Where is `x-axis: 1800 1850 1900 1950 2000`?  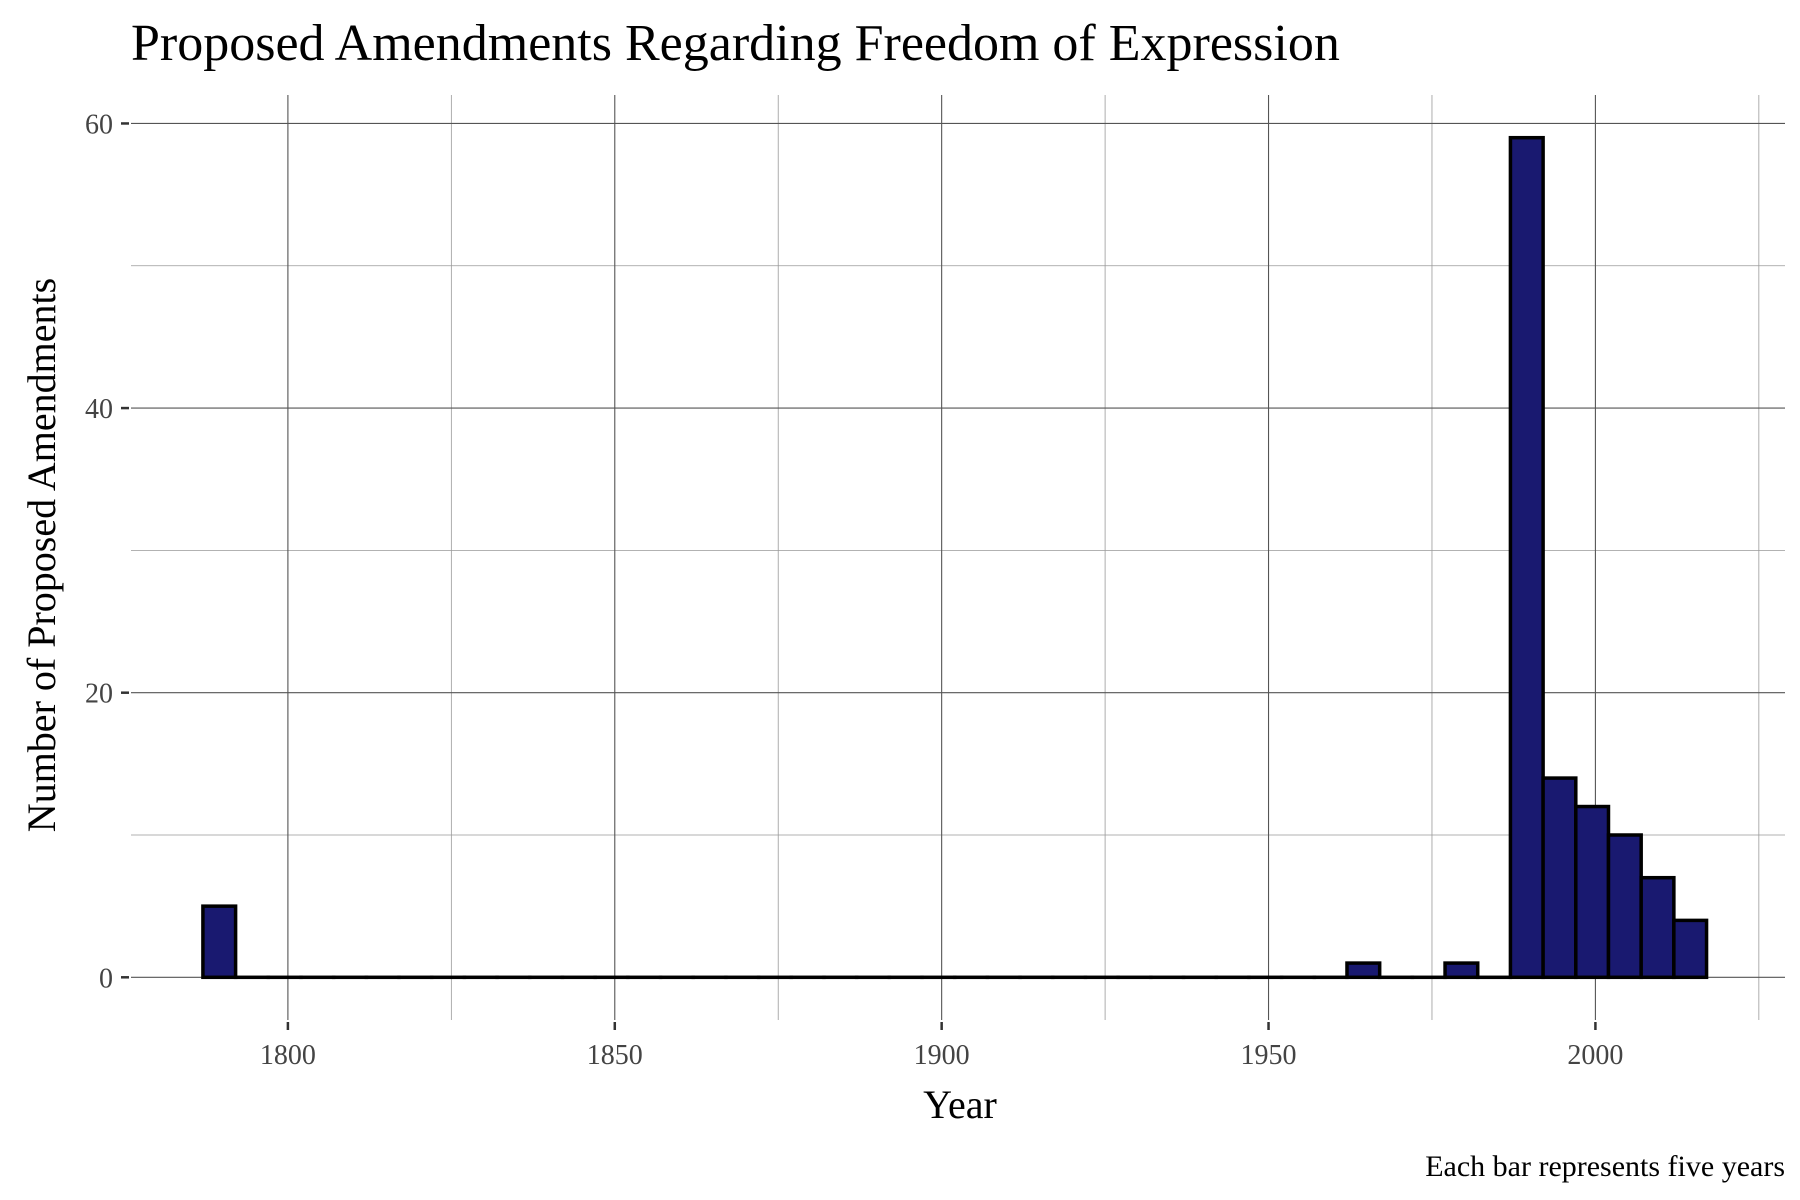 x-axis: 1800 1850 1900 1950 2000 is located at coordinates (941, 1046).